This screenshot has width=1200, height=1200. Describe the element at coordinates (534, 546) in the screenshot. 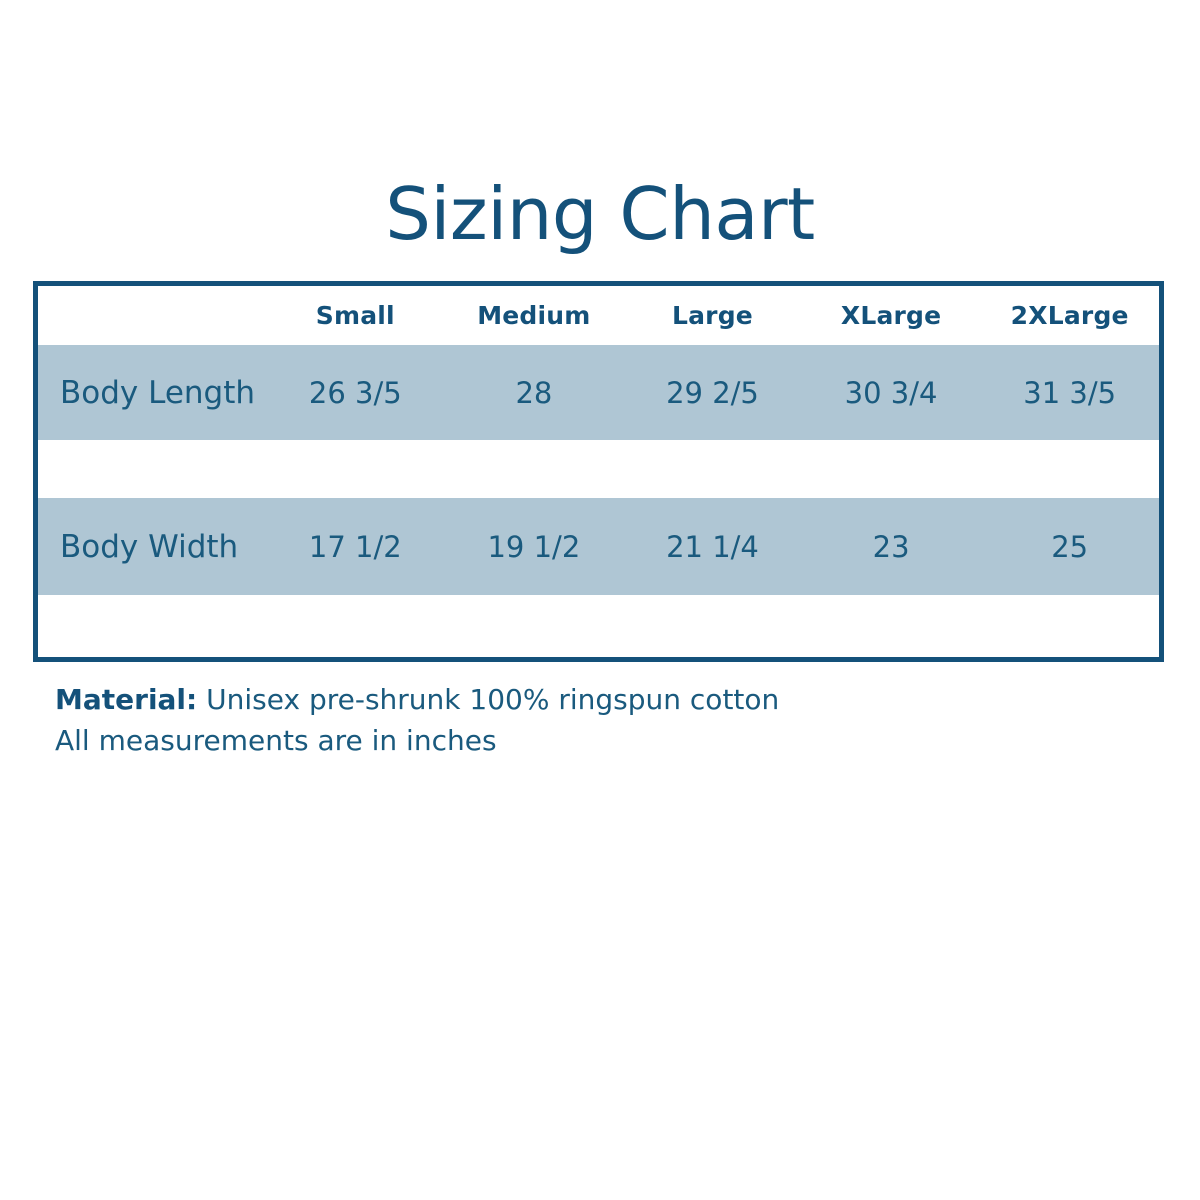

I see `body-width-medium: 19 1/2` at that location.